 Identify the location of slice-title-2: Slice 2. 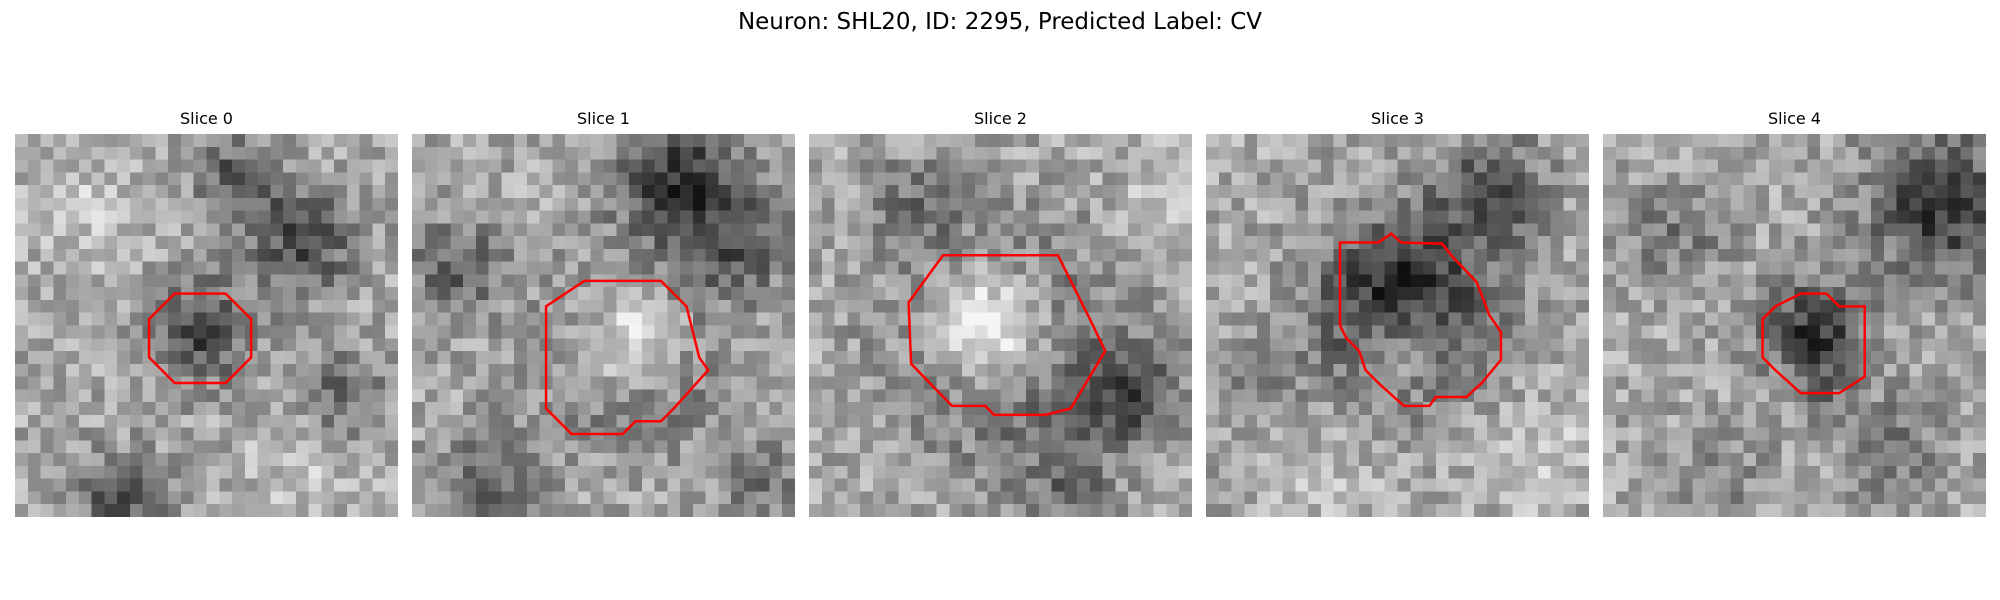
(1000, 118).